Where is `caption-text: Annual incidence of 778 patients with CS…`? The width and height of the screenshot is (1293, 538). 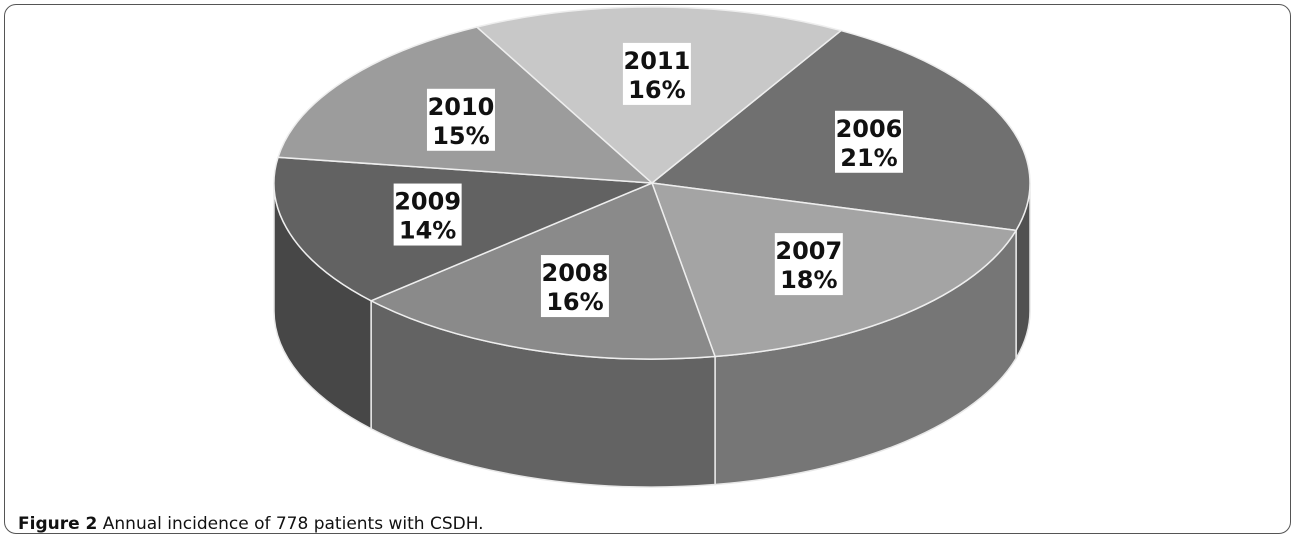 caption-text: Annual incidence of 778 patients with CS… is located at coordinates (290, 524).